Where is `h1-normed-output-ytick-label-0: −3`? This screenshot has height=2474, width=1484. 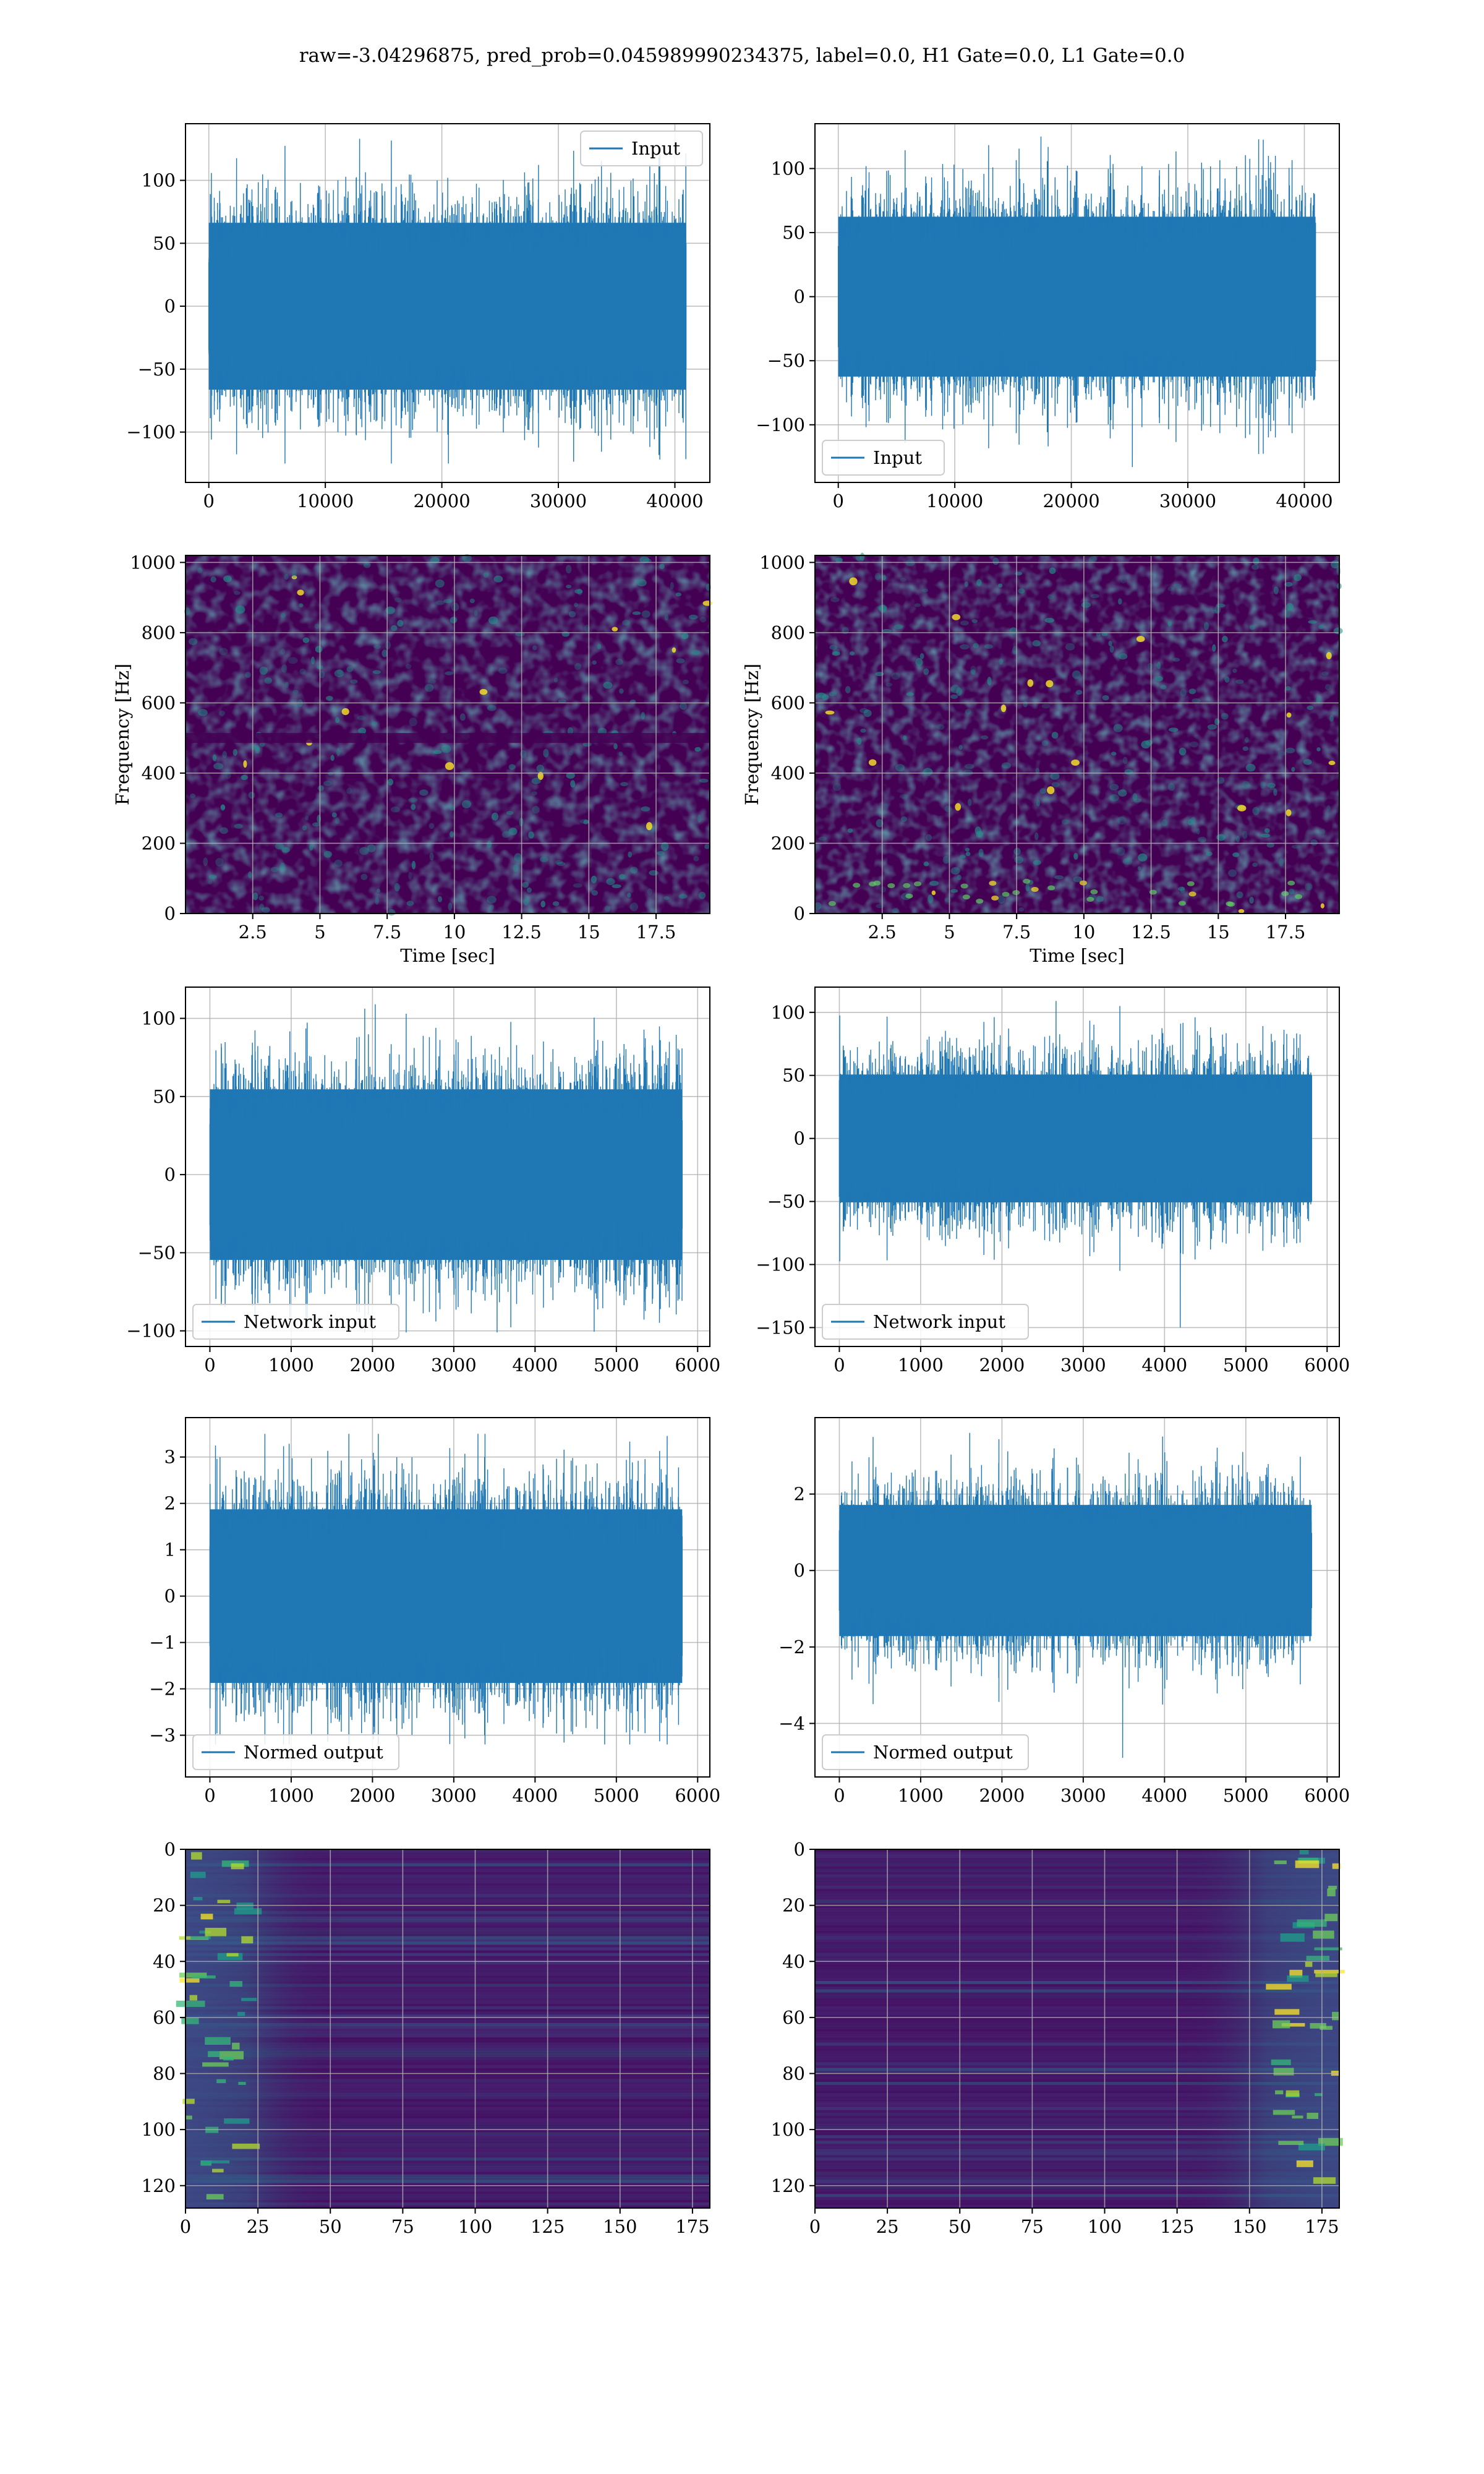 h1-normed-output-ytick-label-0: −3 is located at coordinates (162, 1736).